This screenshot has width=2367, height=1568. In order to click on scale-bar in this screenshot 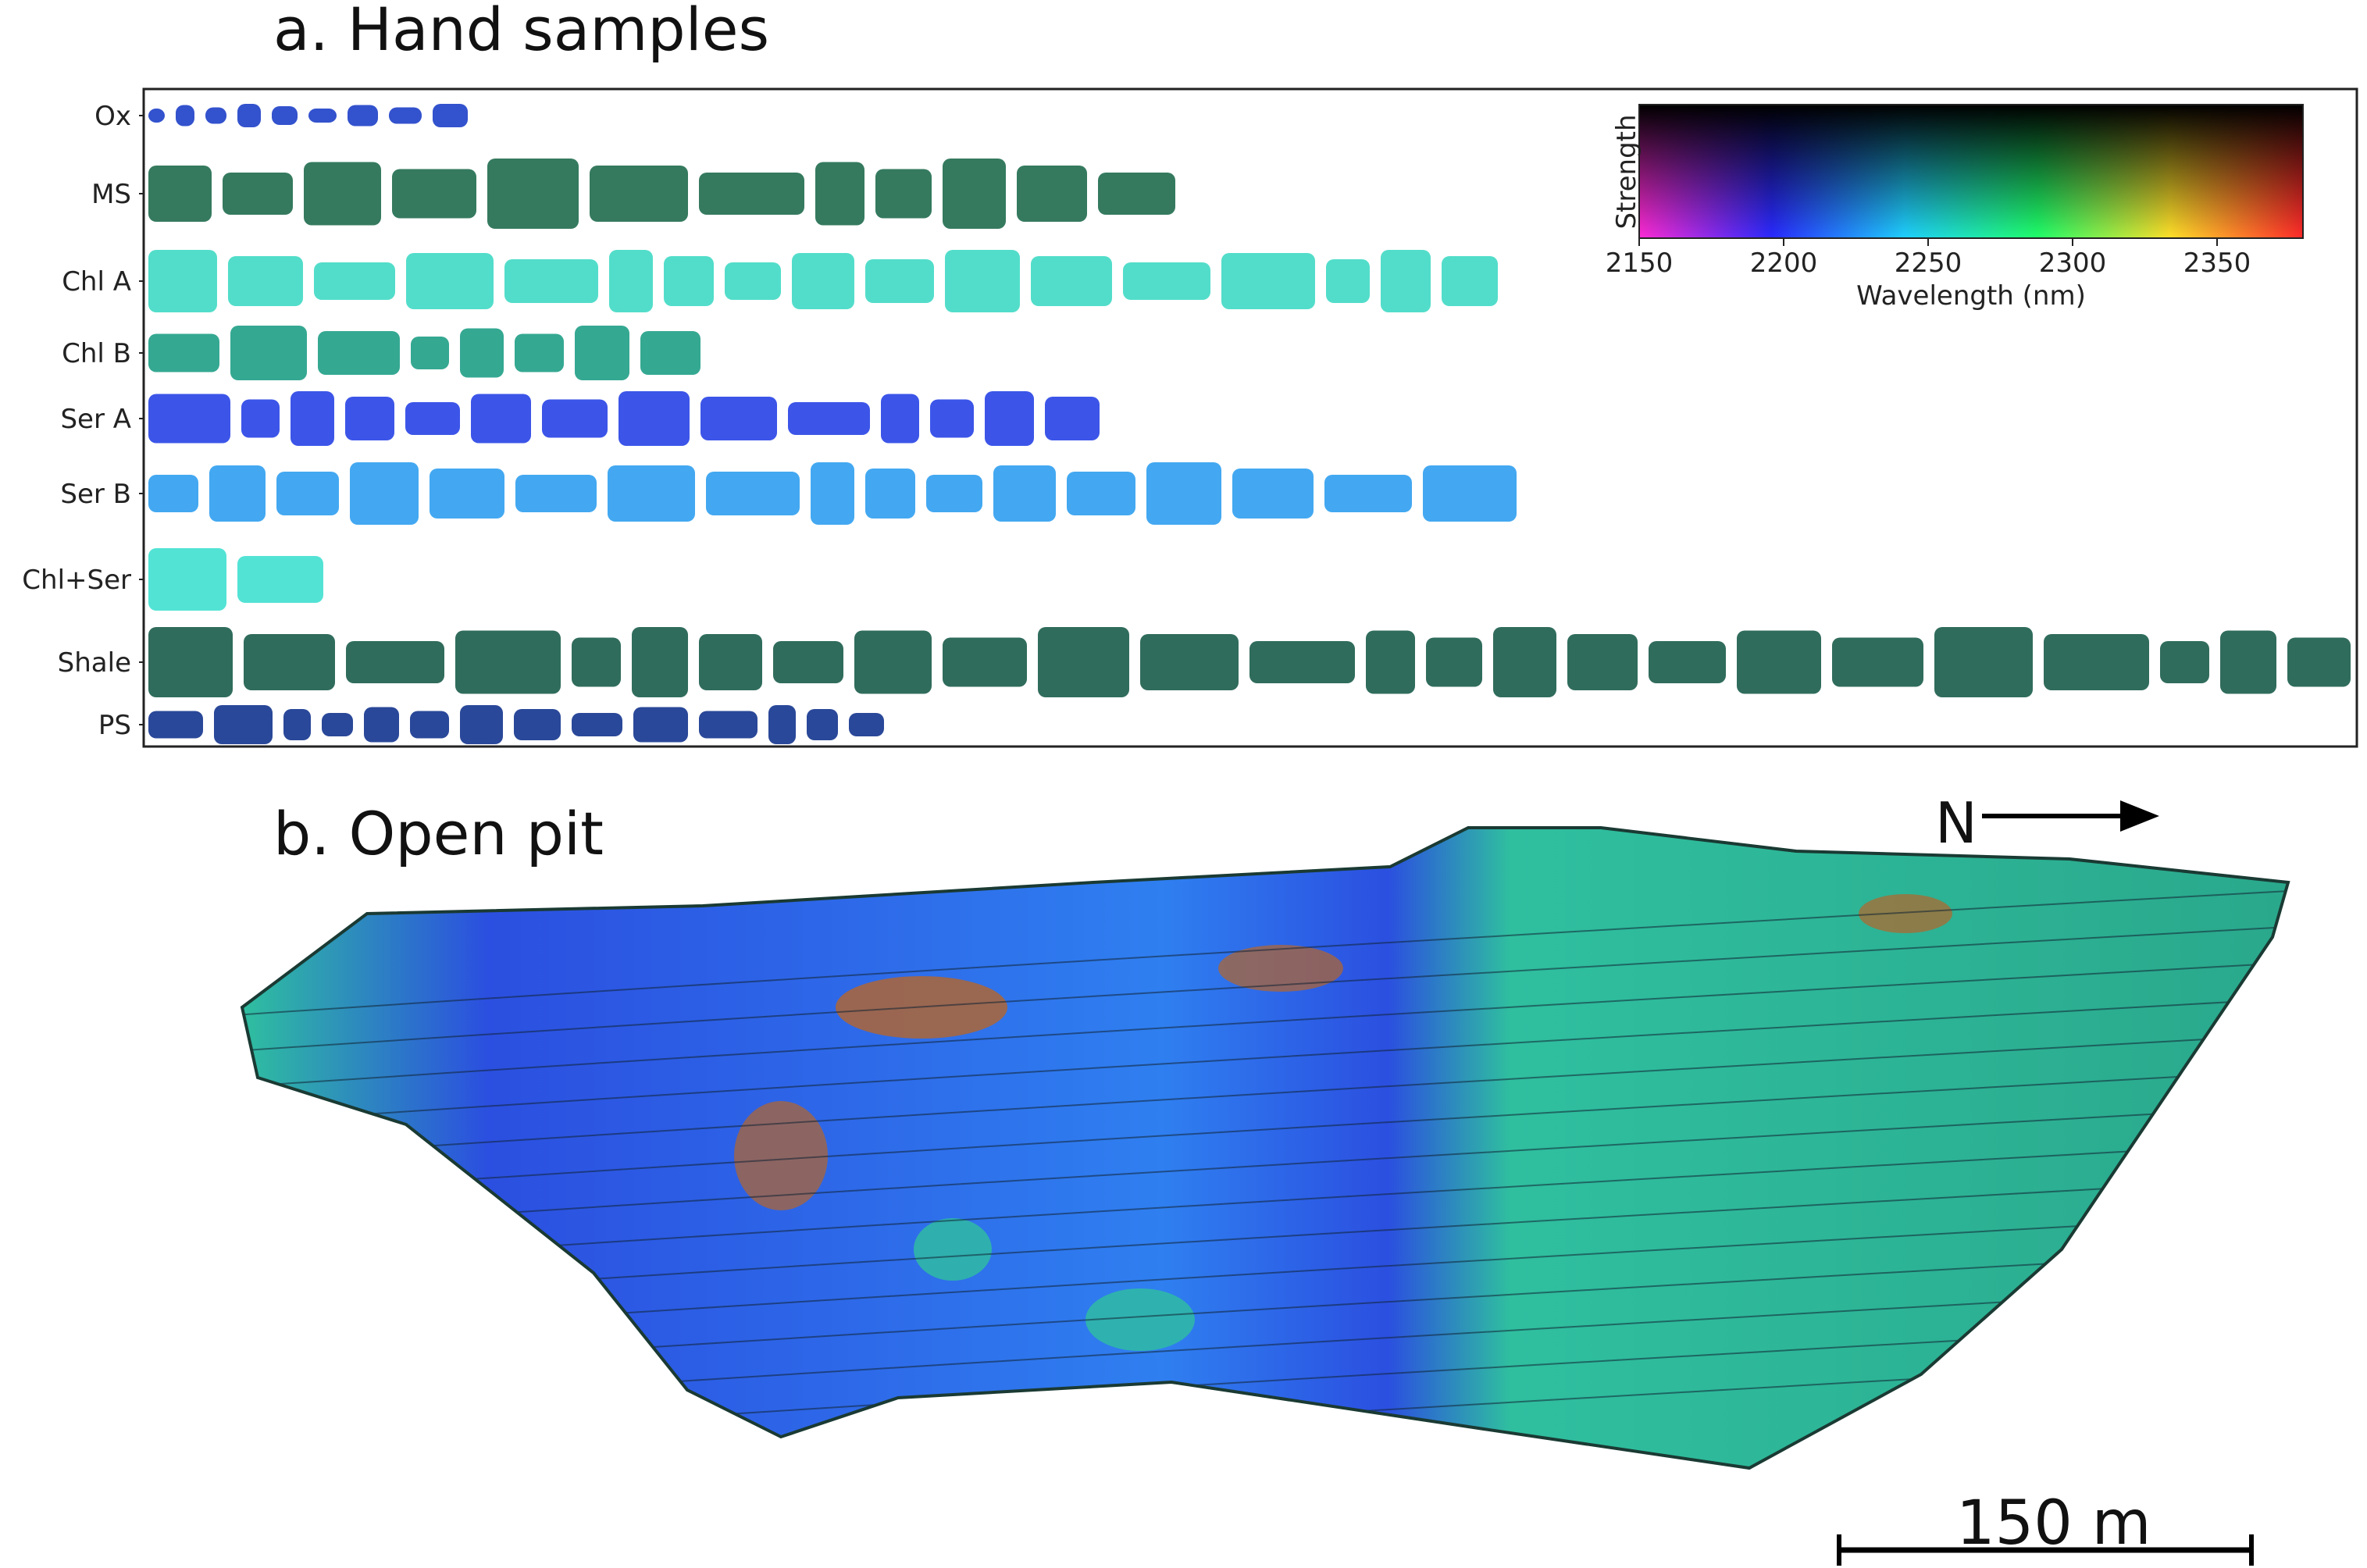, I will do `click(2046, 1550)`.